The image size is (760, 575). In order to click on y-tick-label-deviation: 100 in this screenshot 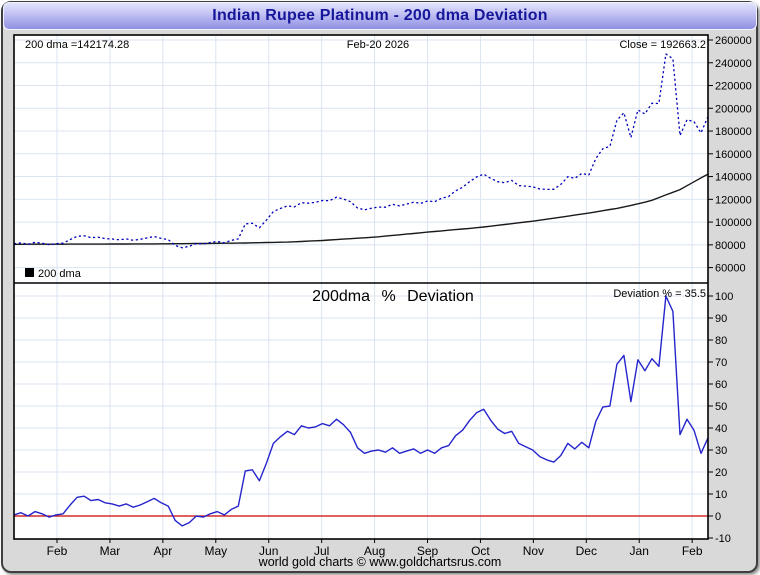, I will do `click(724, 297)`.